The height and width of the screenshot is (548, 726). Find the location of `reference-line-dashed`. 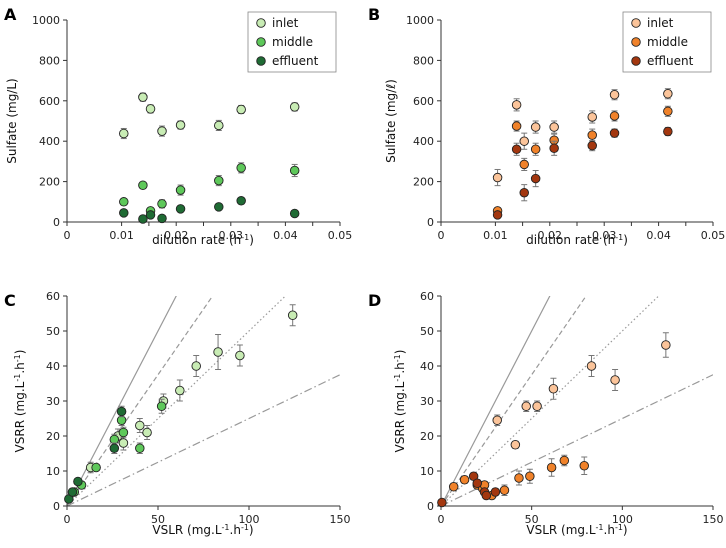

reference-line-dashed is located at coordinates (514, 401).